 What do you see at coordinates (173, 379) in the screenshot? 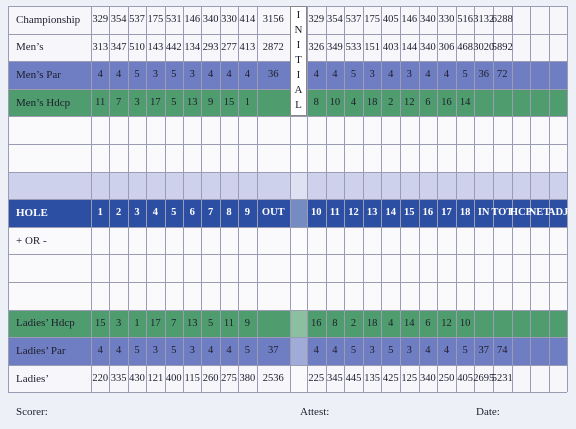
I see `score-cell: 400` at bounding box center [173, 379].